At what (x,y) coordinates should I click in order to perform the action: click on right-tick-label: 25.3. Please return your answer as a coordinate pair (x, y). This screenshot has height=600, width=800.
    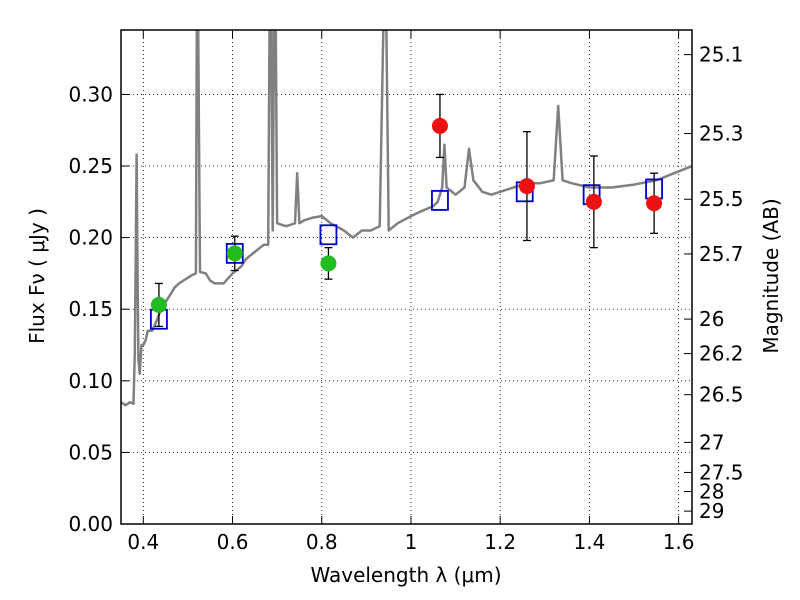
    Looking at the image, I should click on (721, 134).